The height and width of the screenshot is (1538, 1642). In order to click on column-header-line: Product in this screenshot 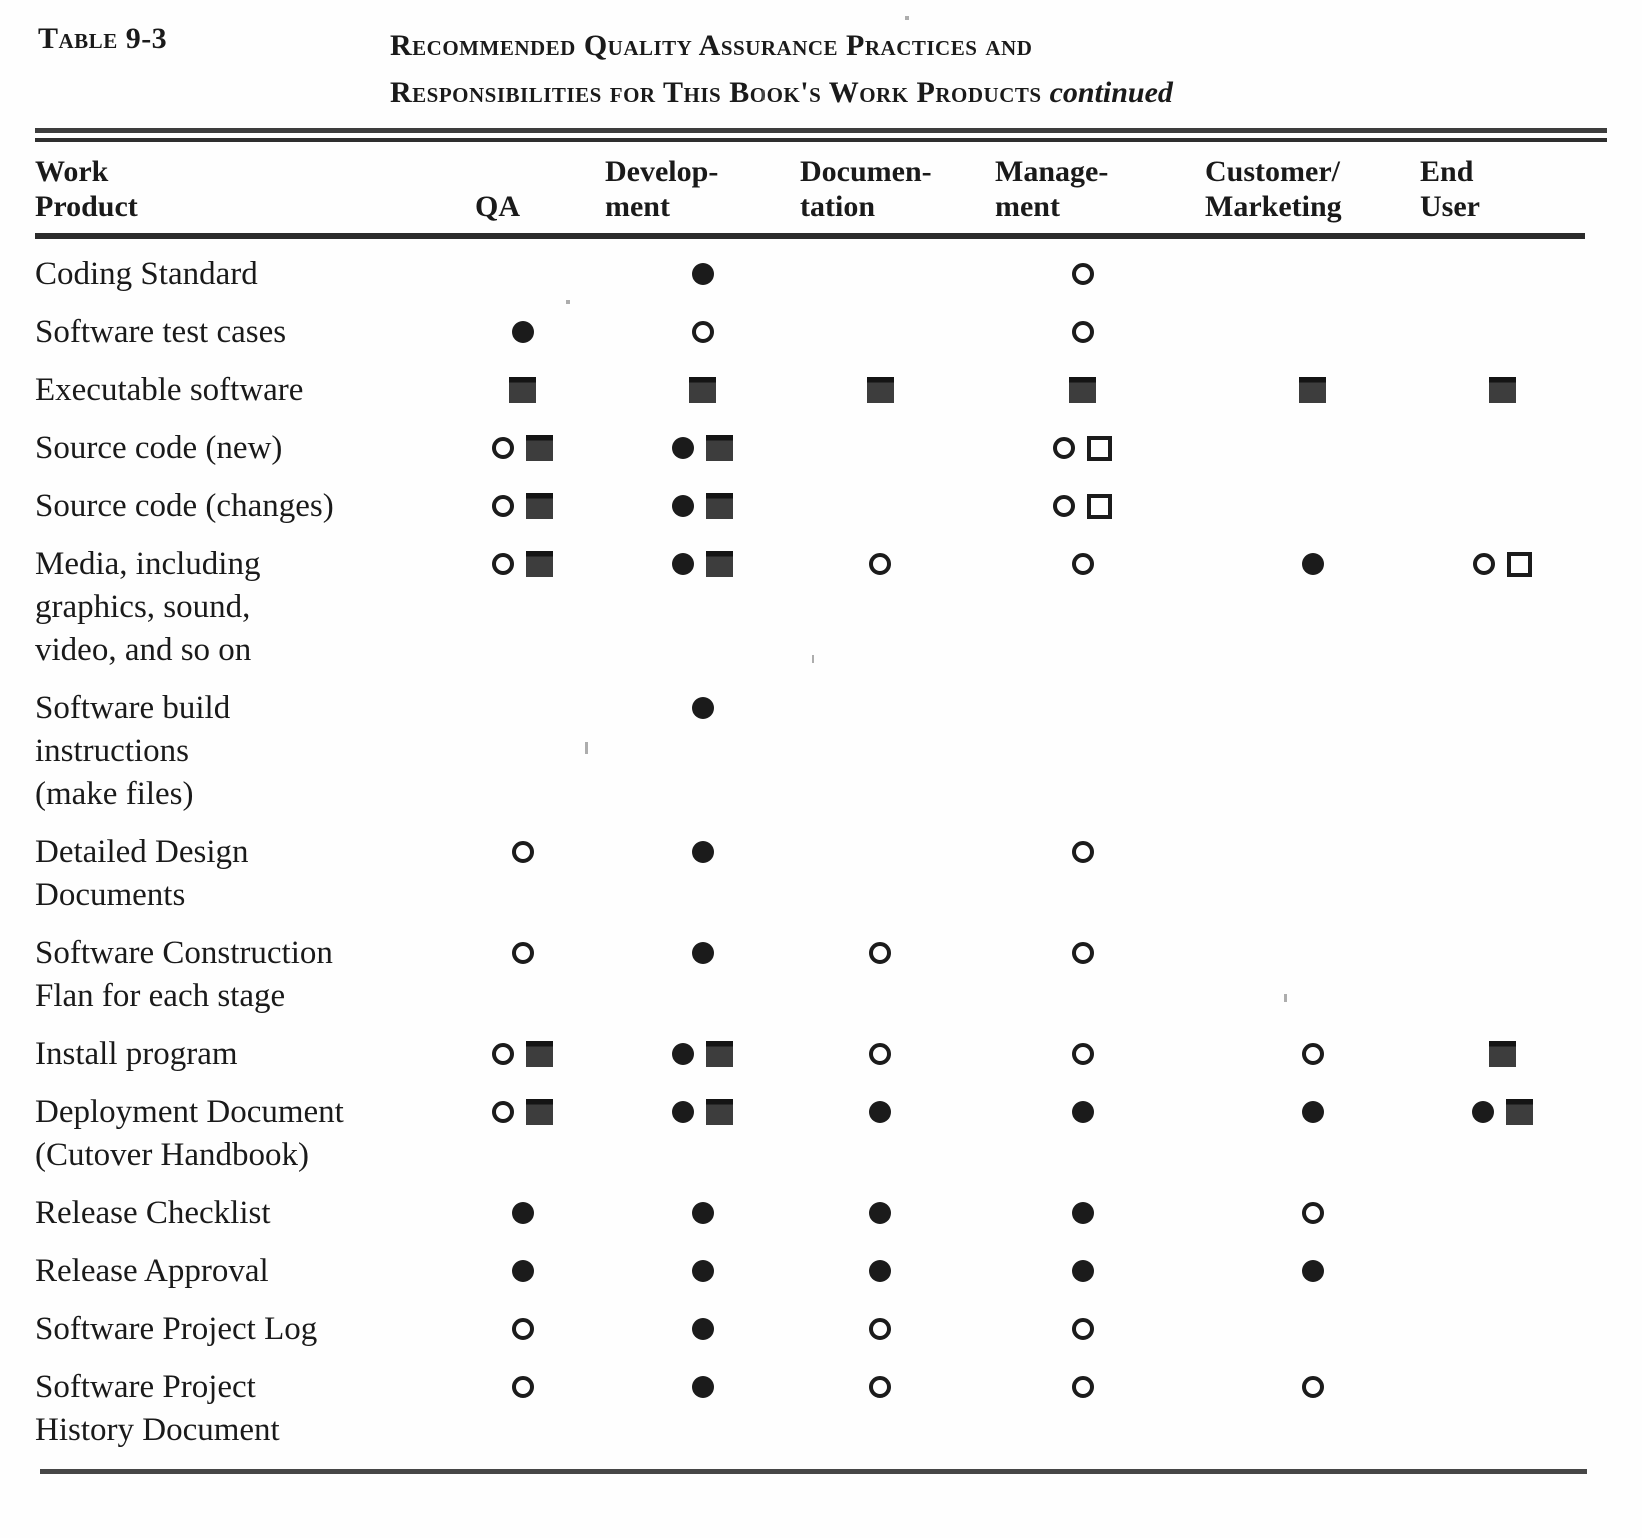, I will do `click(86, 206)`.